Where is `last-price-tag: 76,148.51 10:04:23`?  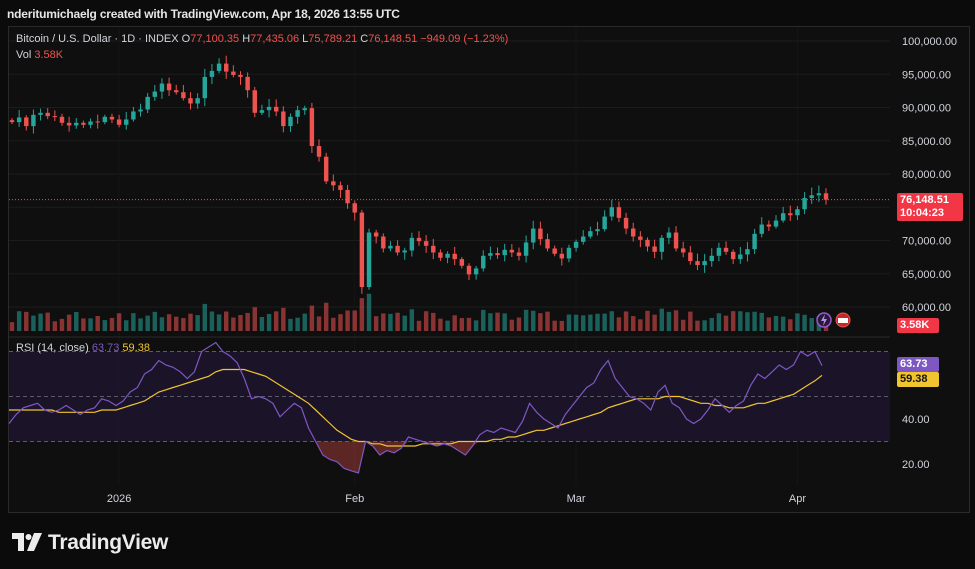
last-price-tag: 76,148.51 10:04:23 is located at coordinates (930, 207).